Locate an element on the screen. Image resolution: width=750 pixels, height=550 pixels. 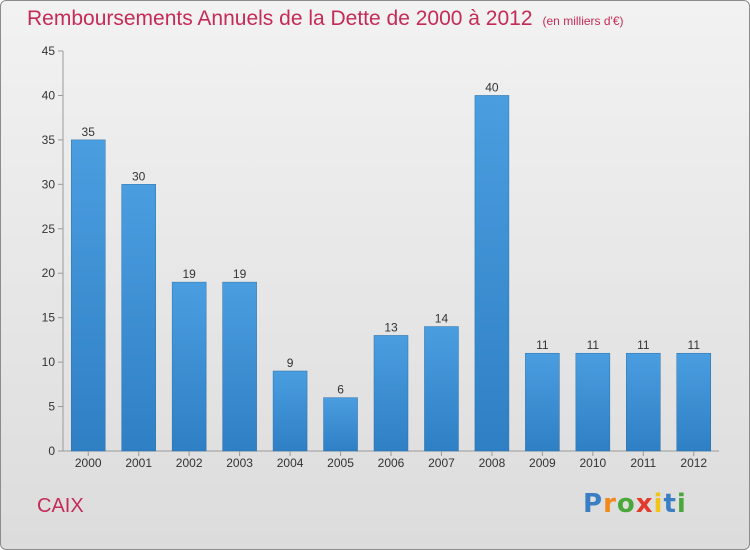
data-label-2004: 9 is located at coordinates (290, 363).